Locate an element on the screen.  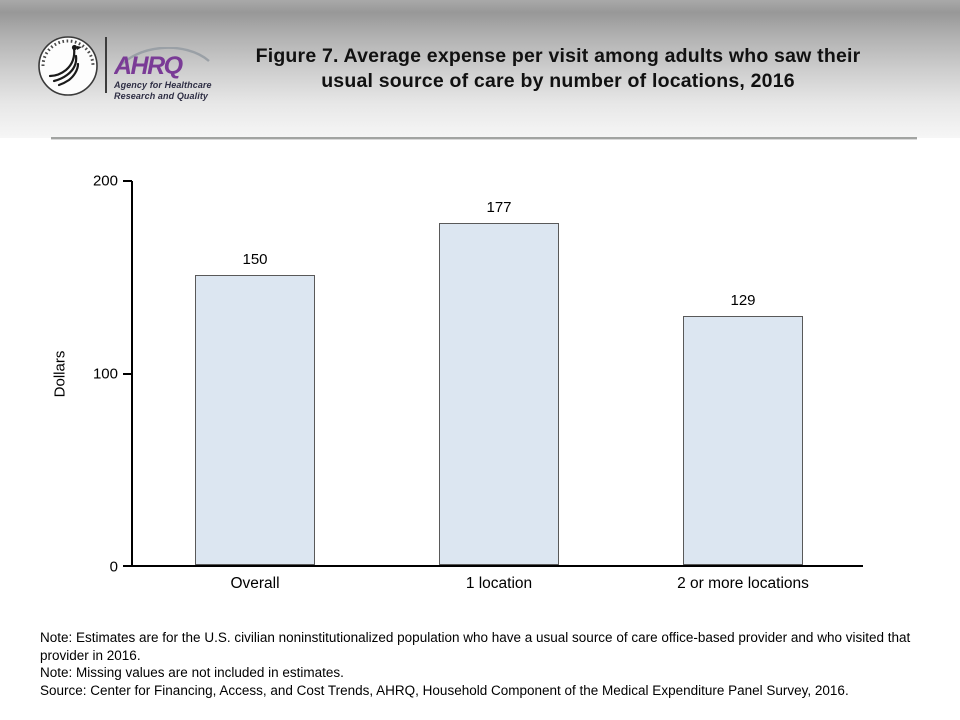
x-category-overall: Overall is located at coordinates (255, 583).